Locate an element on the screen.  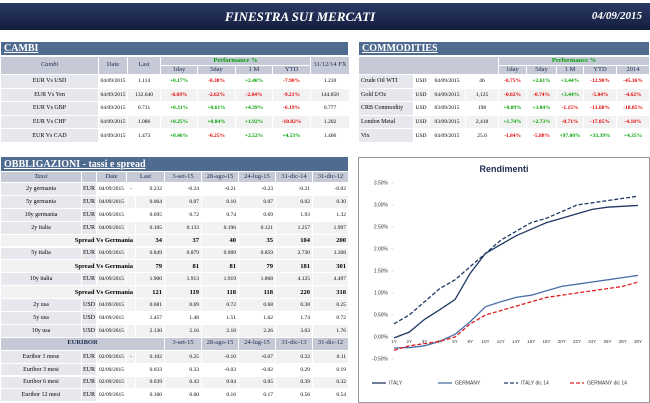
table-cell: +0.25% is located at coordinates (179, 122).